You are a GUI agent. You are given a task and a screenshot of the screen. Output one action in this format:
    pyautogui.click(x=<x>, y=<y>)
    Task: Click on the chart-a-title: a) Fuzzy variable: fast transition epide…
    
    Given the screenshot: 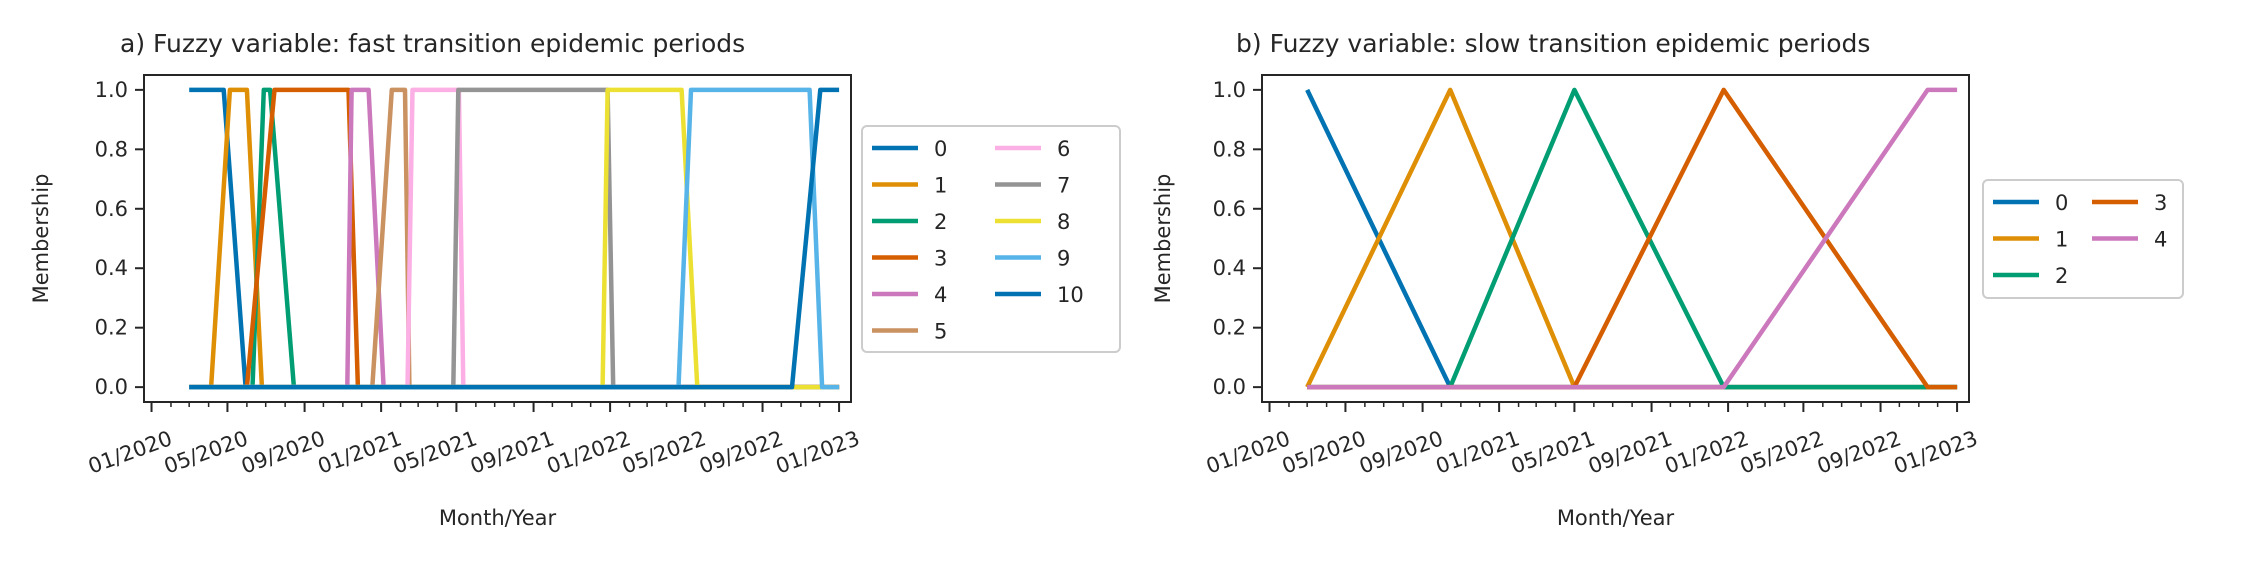 What is the action you would take?
    pyautogui.click(x=432, y=43)
    